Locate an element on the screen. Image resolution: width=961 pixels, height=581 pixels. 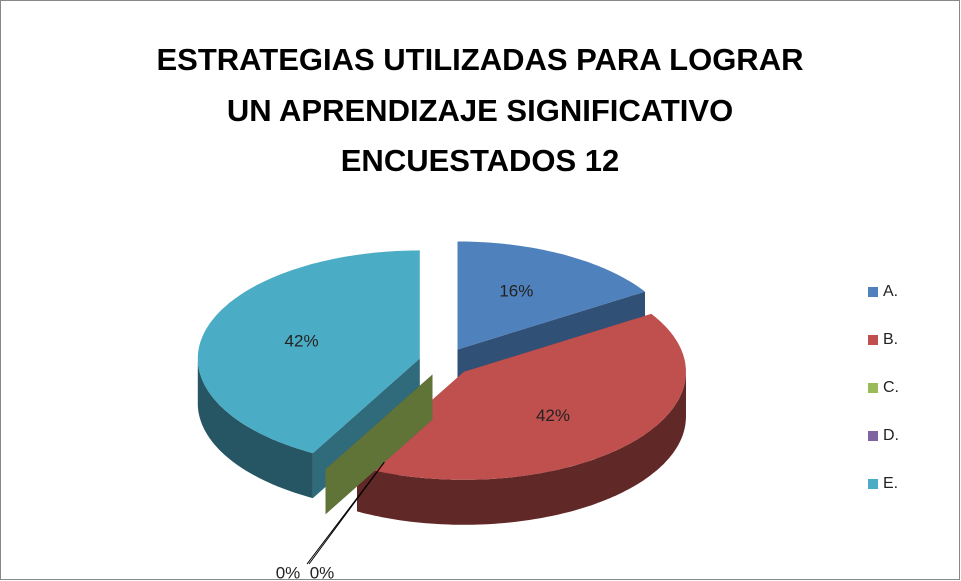
legend-label: D. is located at coordinates (891, 435).